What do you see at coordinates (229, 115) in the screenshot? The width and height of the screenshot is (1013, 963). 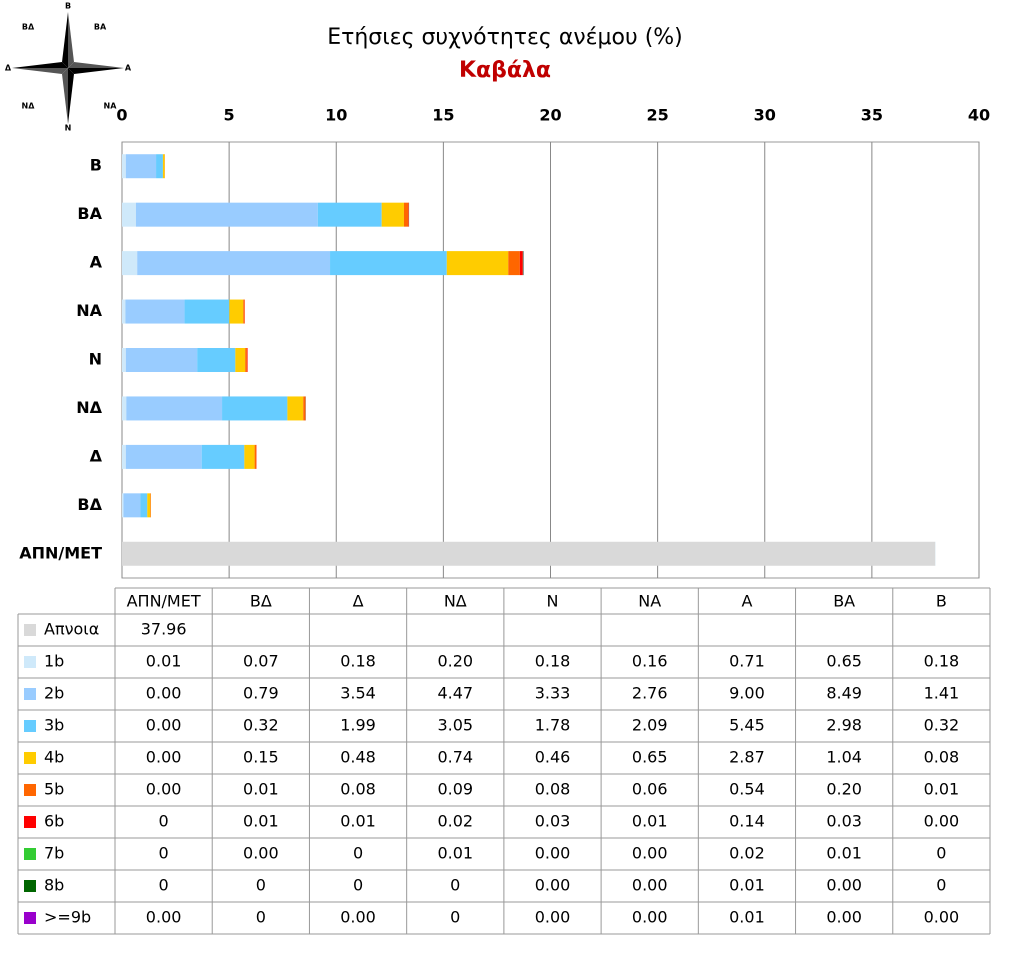 I see `x-tick-label: 5` at bounding box center [229, 115].